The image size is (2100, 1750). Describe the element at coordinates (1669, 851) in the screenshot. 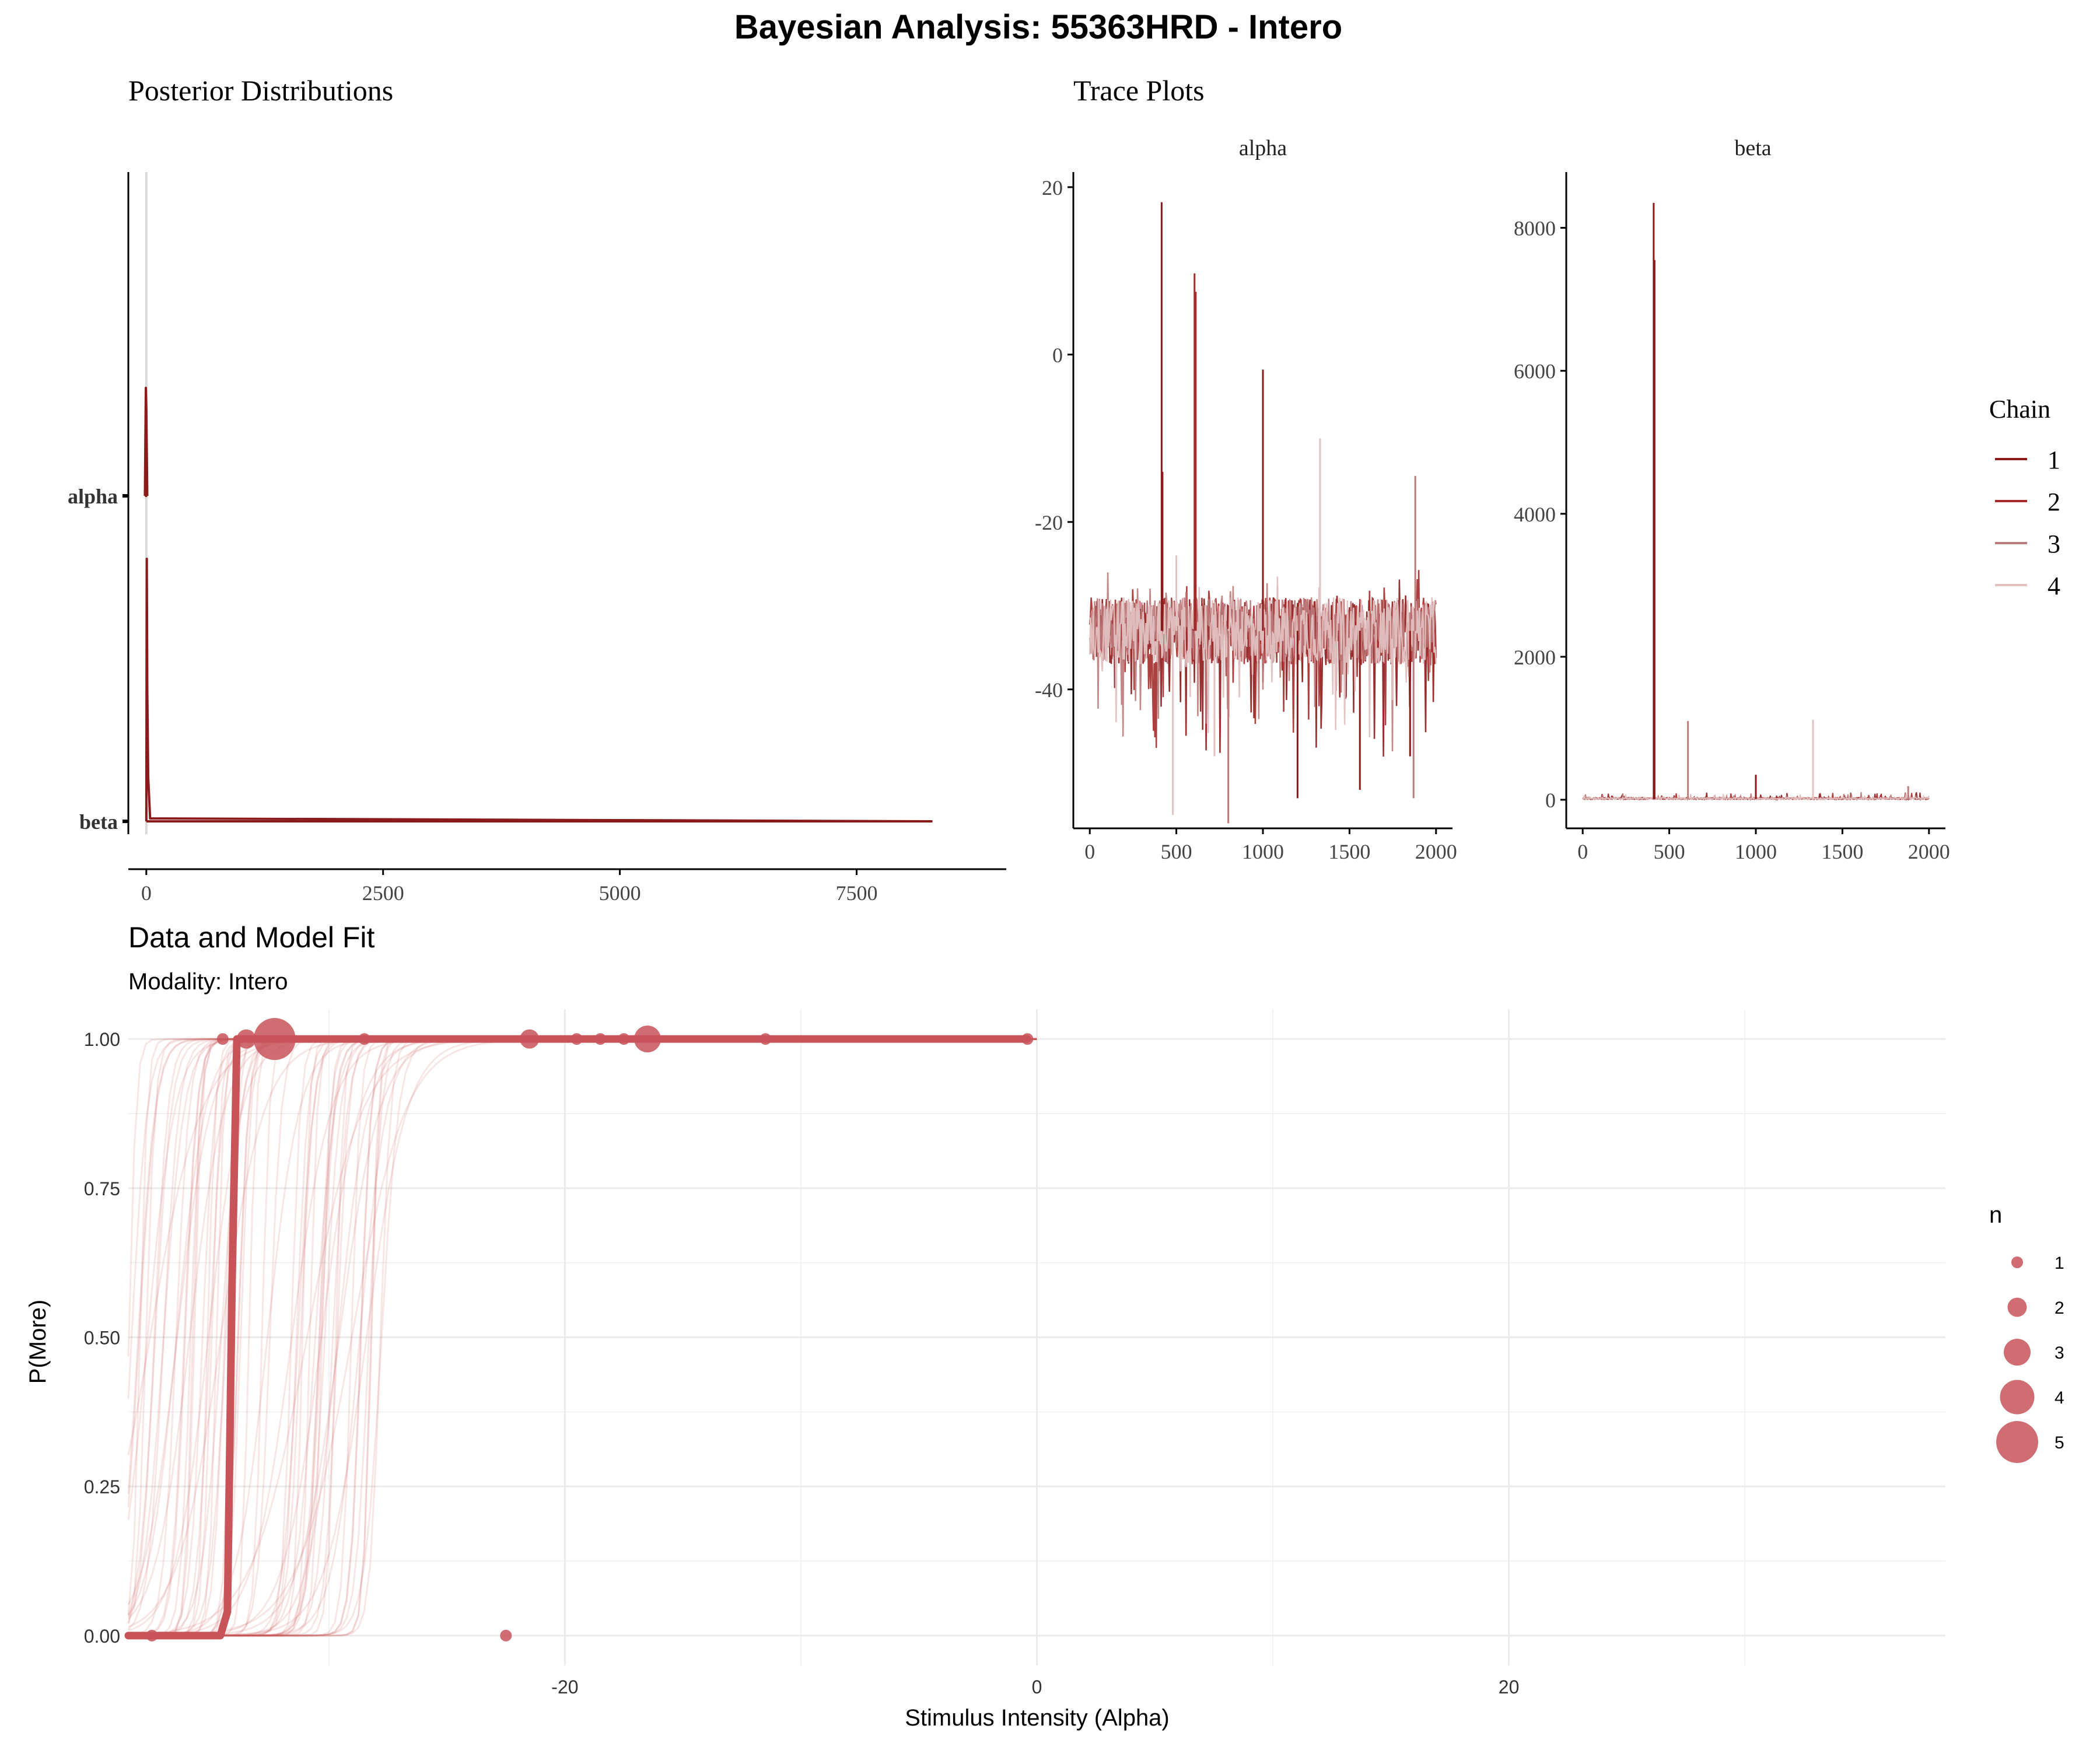

I see `trace-beta-xtick-label-500: 500` at that location.